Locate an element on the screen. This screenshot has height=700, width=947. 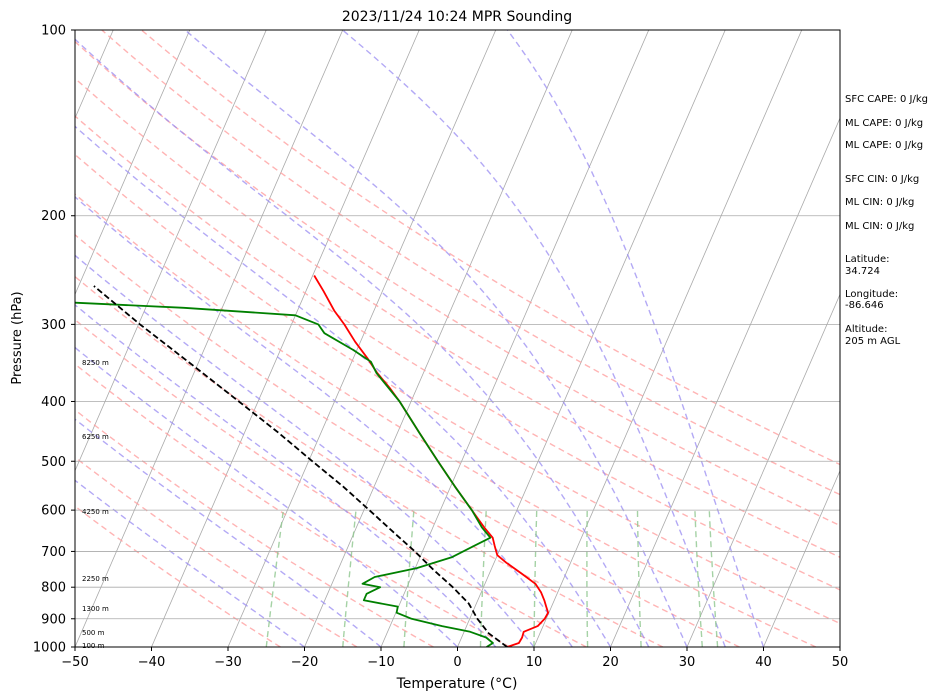
y-tick-label: 600 is located at coordinates (53, 511).